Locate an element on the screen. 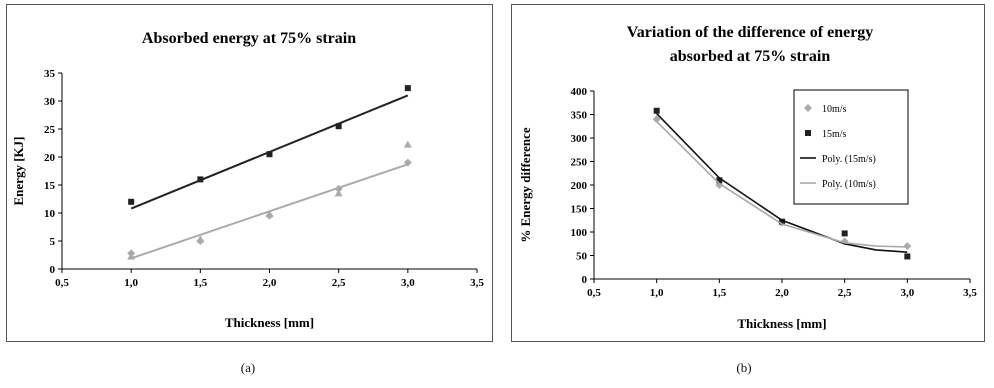  y-axis-label: Energy [KJ] is located at coordinates (18, 171).